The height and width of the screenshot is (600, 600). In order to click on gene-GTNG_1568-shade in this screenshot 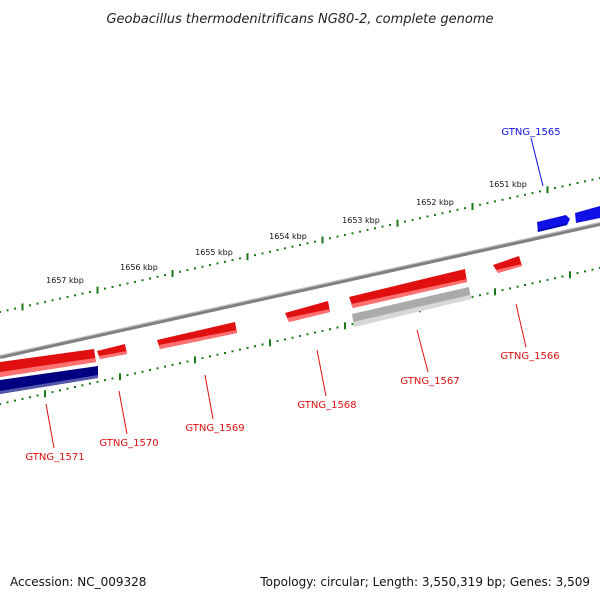, I will do `click(308, 315)`.